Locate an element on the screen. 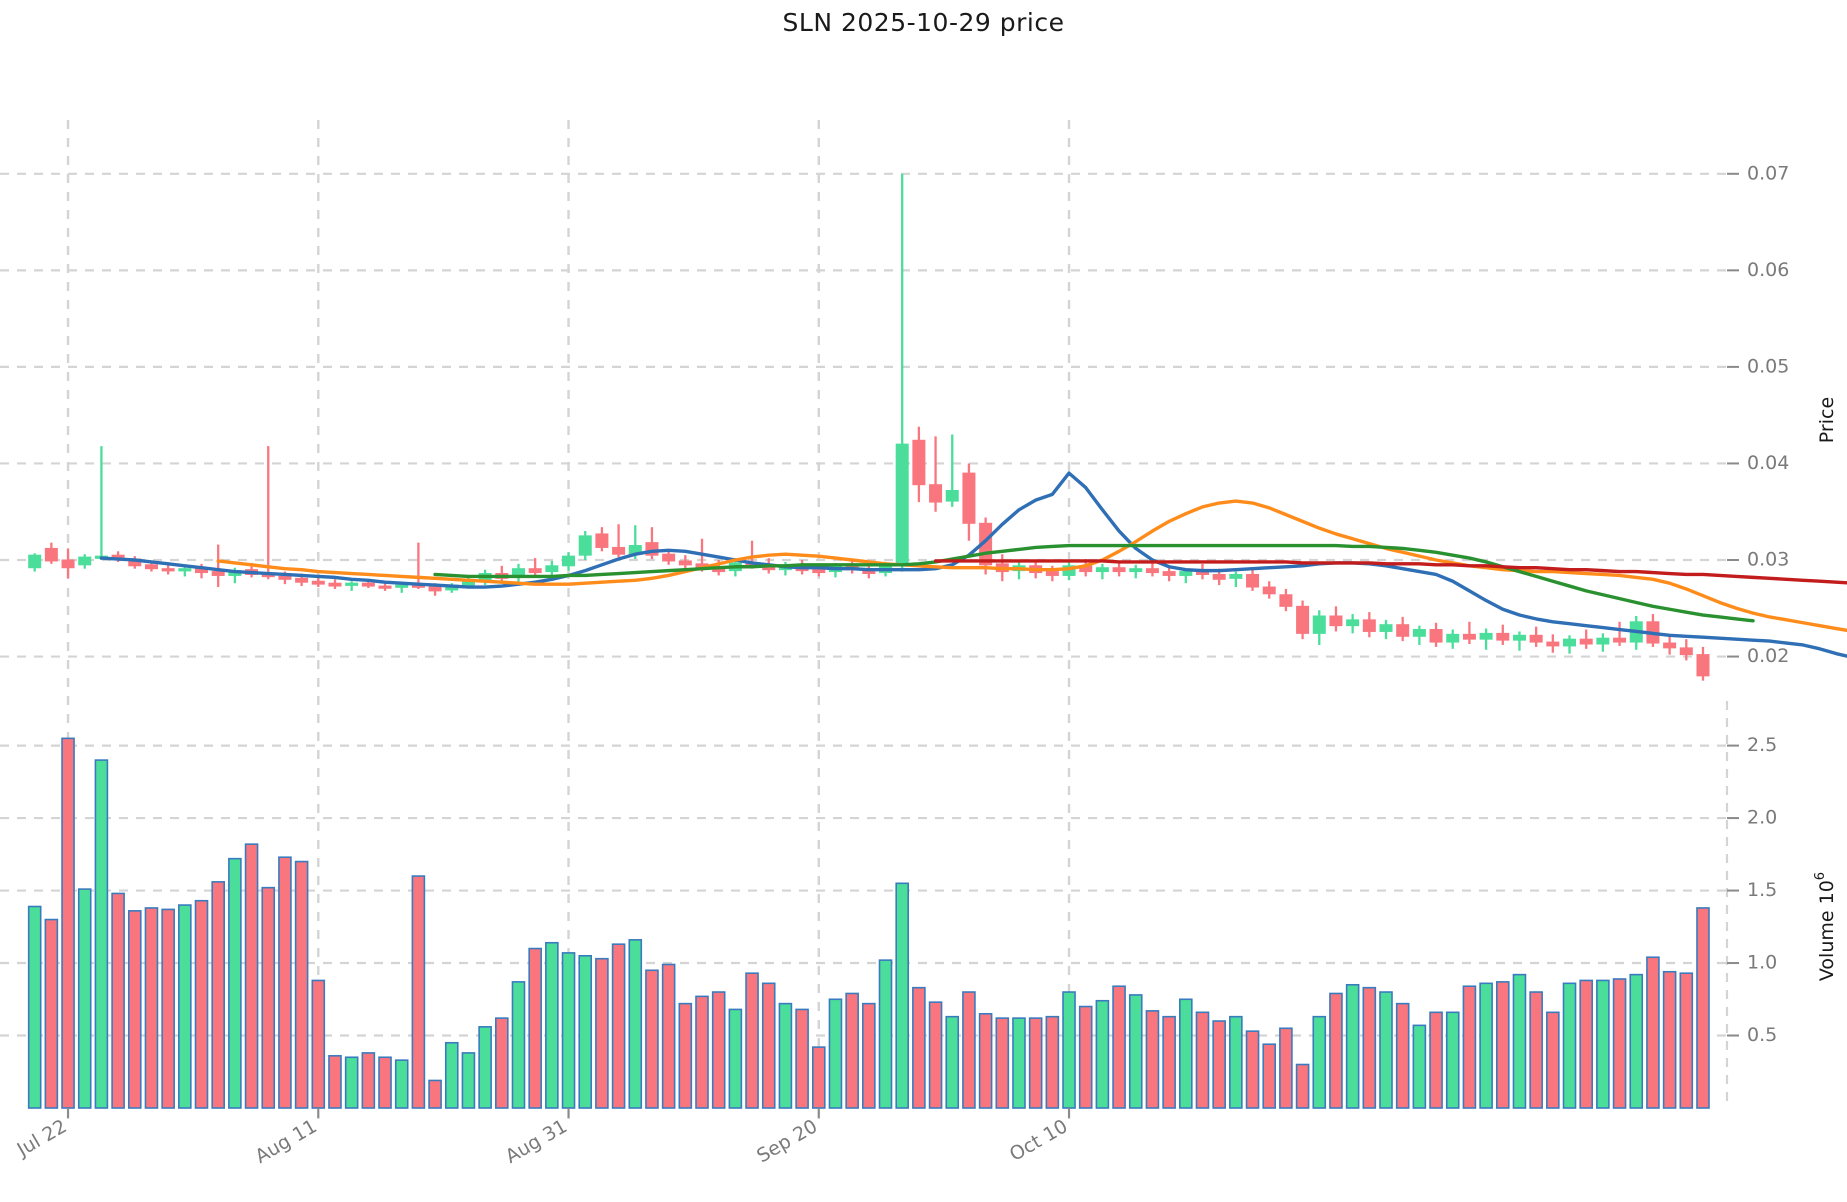  svg-text: 0.07 is located at coordinates (1768, 173).